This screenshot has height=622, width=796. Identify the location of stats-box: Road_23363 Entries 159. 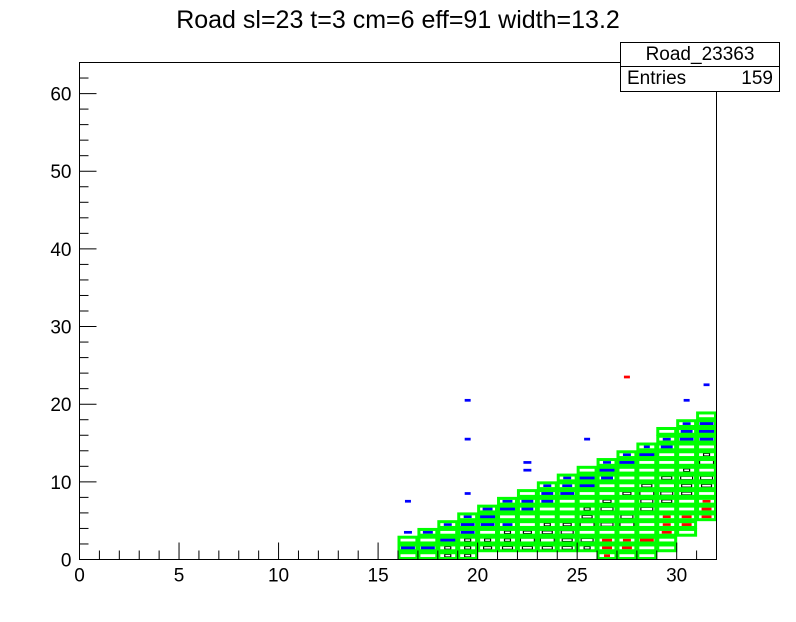
(700, 67).